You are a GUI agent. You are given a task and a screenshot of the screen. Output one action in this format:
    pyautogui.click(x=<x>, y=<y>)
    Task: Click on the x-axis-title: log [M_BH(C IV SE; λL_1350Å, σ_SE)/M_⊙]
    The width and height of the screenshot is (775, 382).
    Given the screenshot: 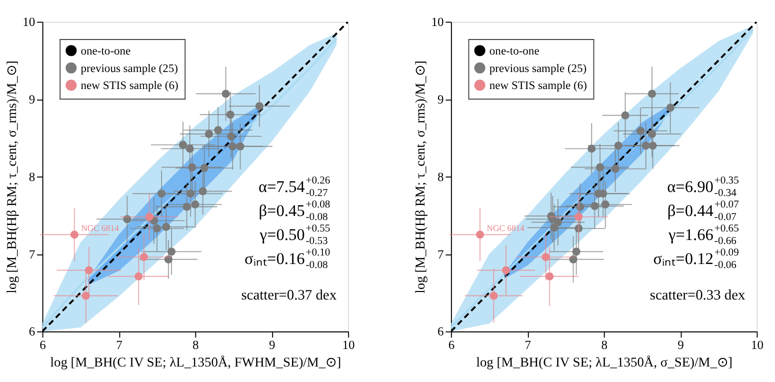 What is the action you would take?
    pyautogui.click(x=604, y=362)
    